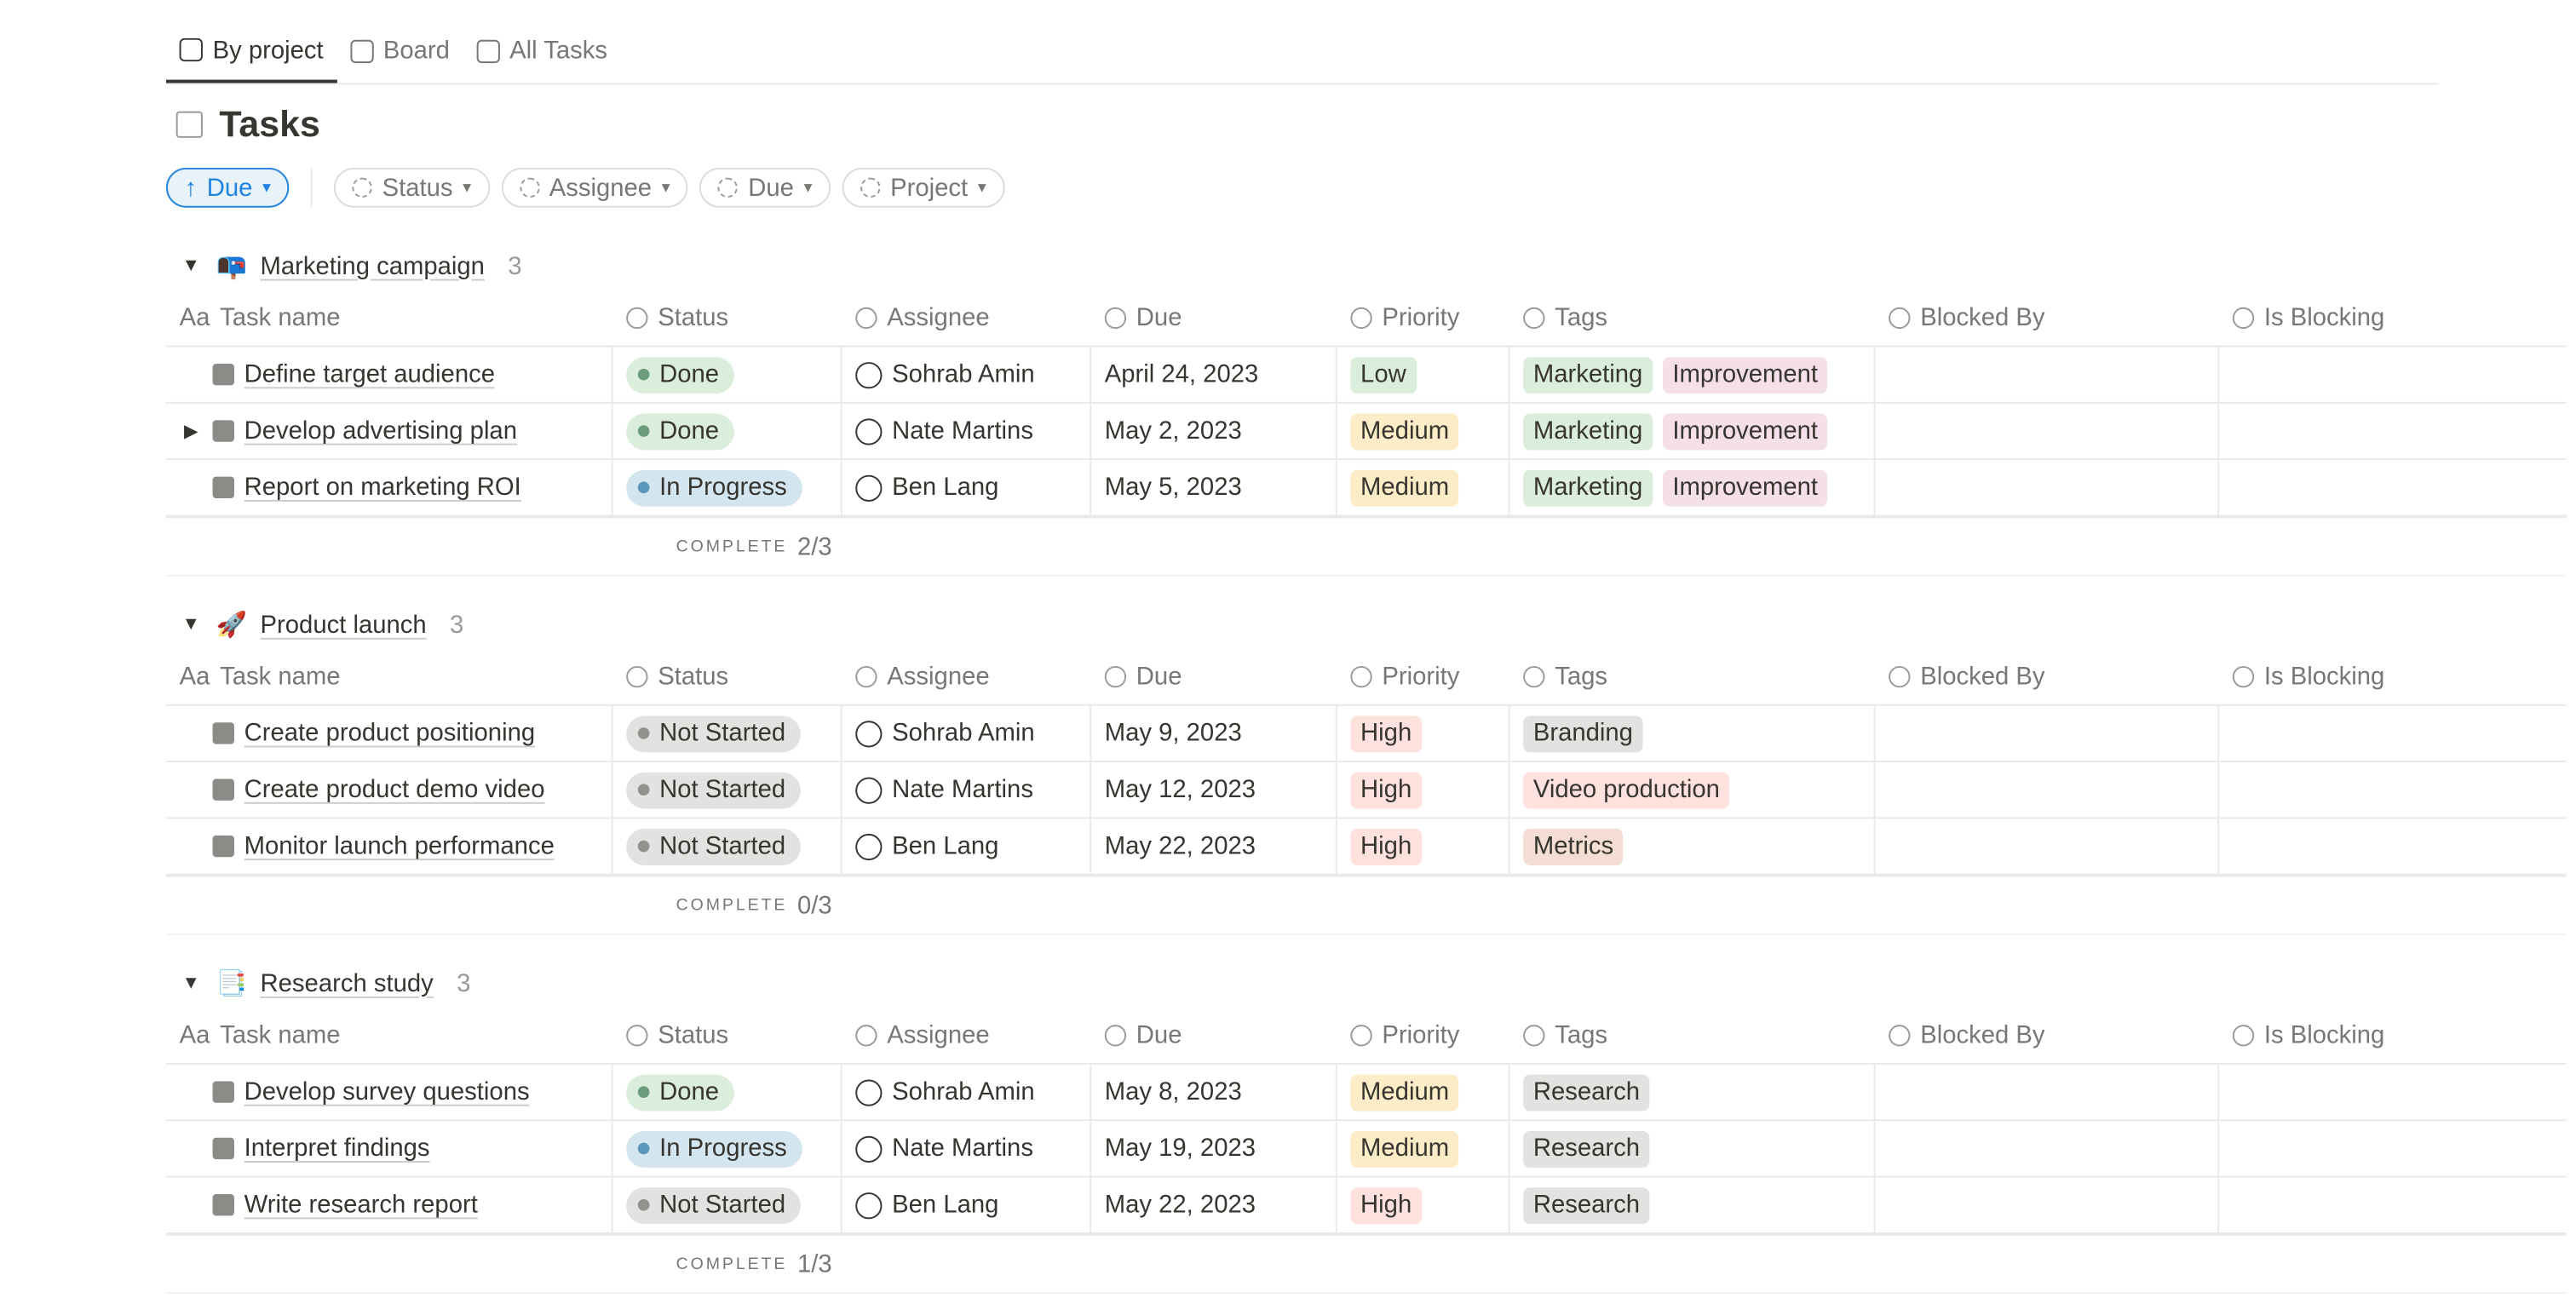 The width and height of the screenshot is (2576, 1304). I want to click on task-name: Create product positioning, so click(390, 733).